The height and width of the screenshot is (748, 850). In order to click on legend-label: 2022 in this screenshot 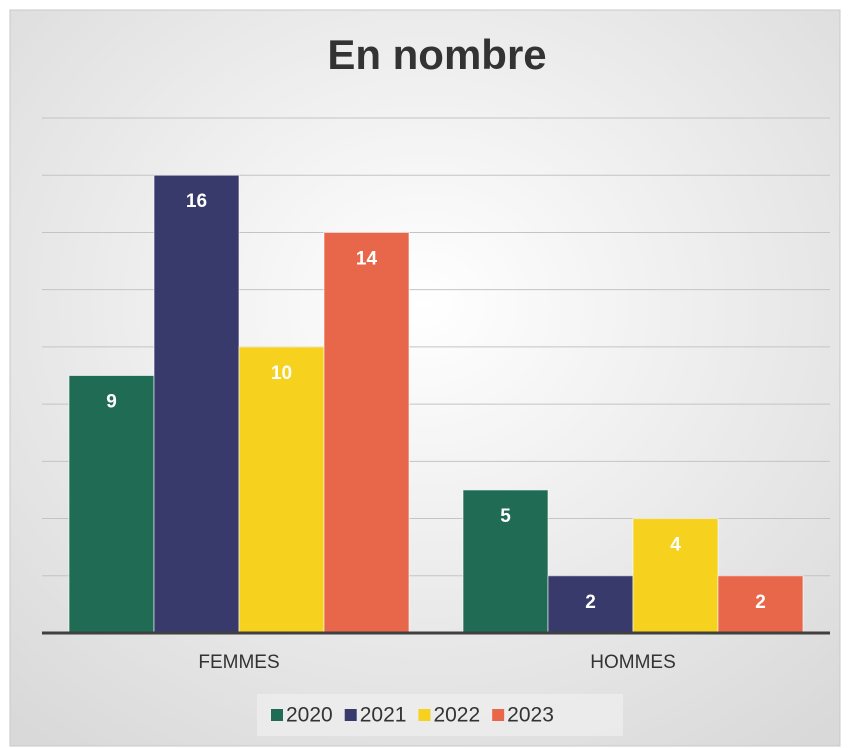, I will do `click(456, 715)`.